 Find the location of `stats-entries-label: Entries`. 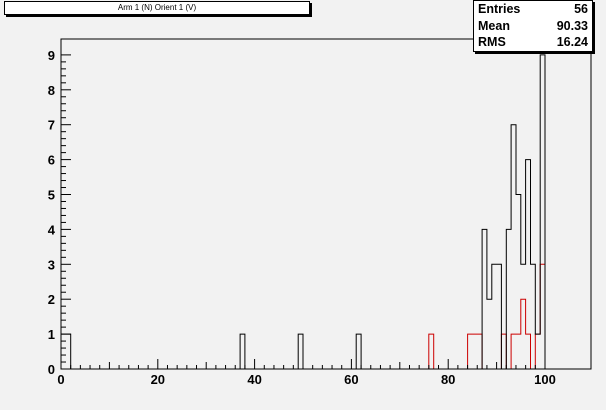

stats-entries-label: Entries is located at coordinates (499, 9).